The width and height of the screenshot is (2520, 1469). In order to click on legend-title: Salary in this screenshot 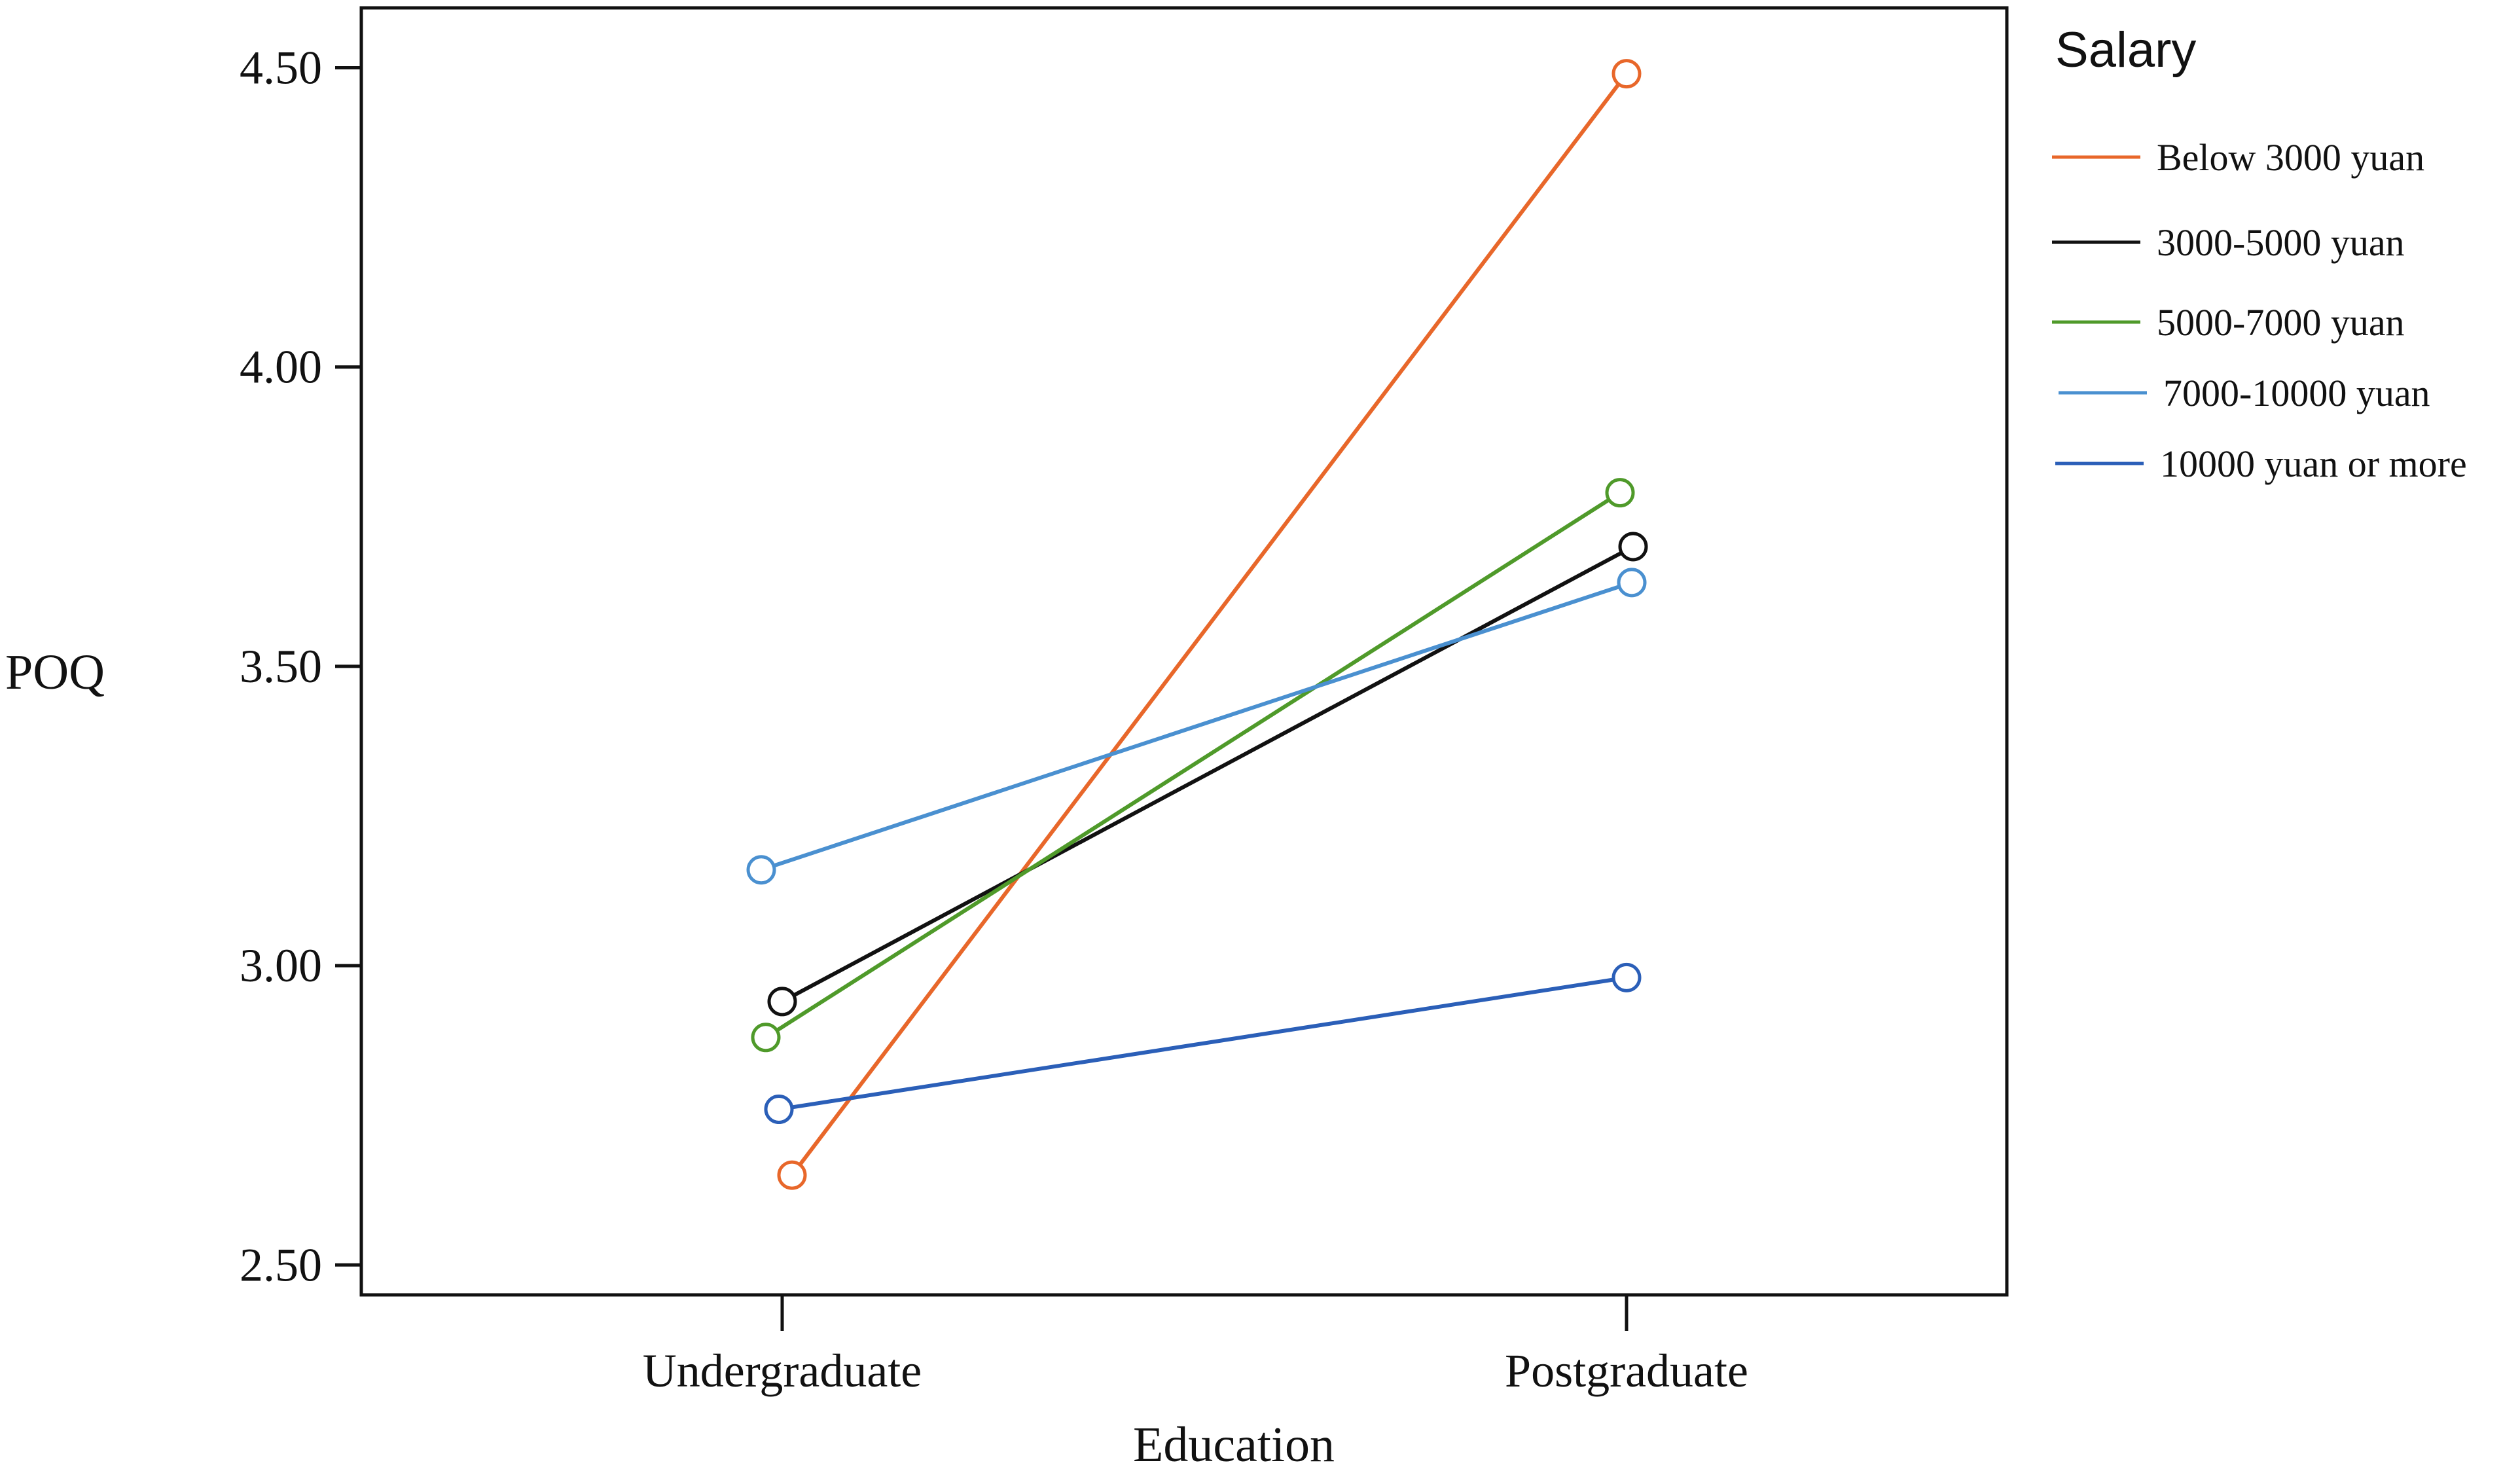, I will do `click(2125, 50)`.